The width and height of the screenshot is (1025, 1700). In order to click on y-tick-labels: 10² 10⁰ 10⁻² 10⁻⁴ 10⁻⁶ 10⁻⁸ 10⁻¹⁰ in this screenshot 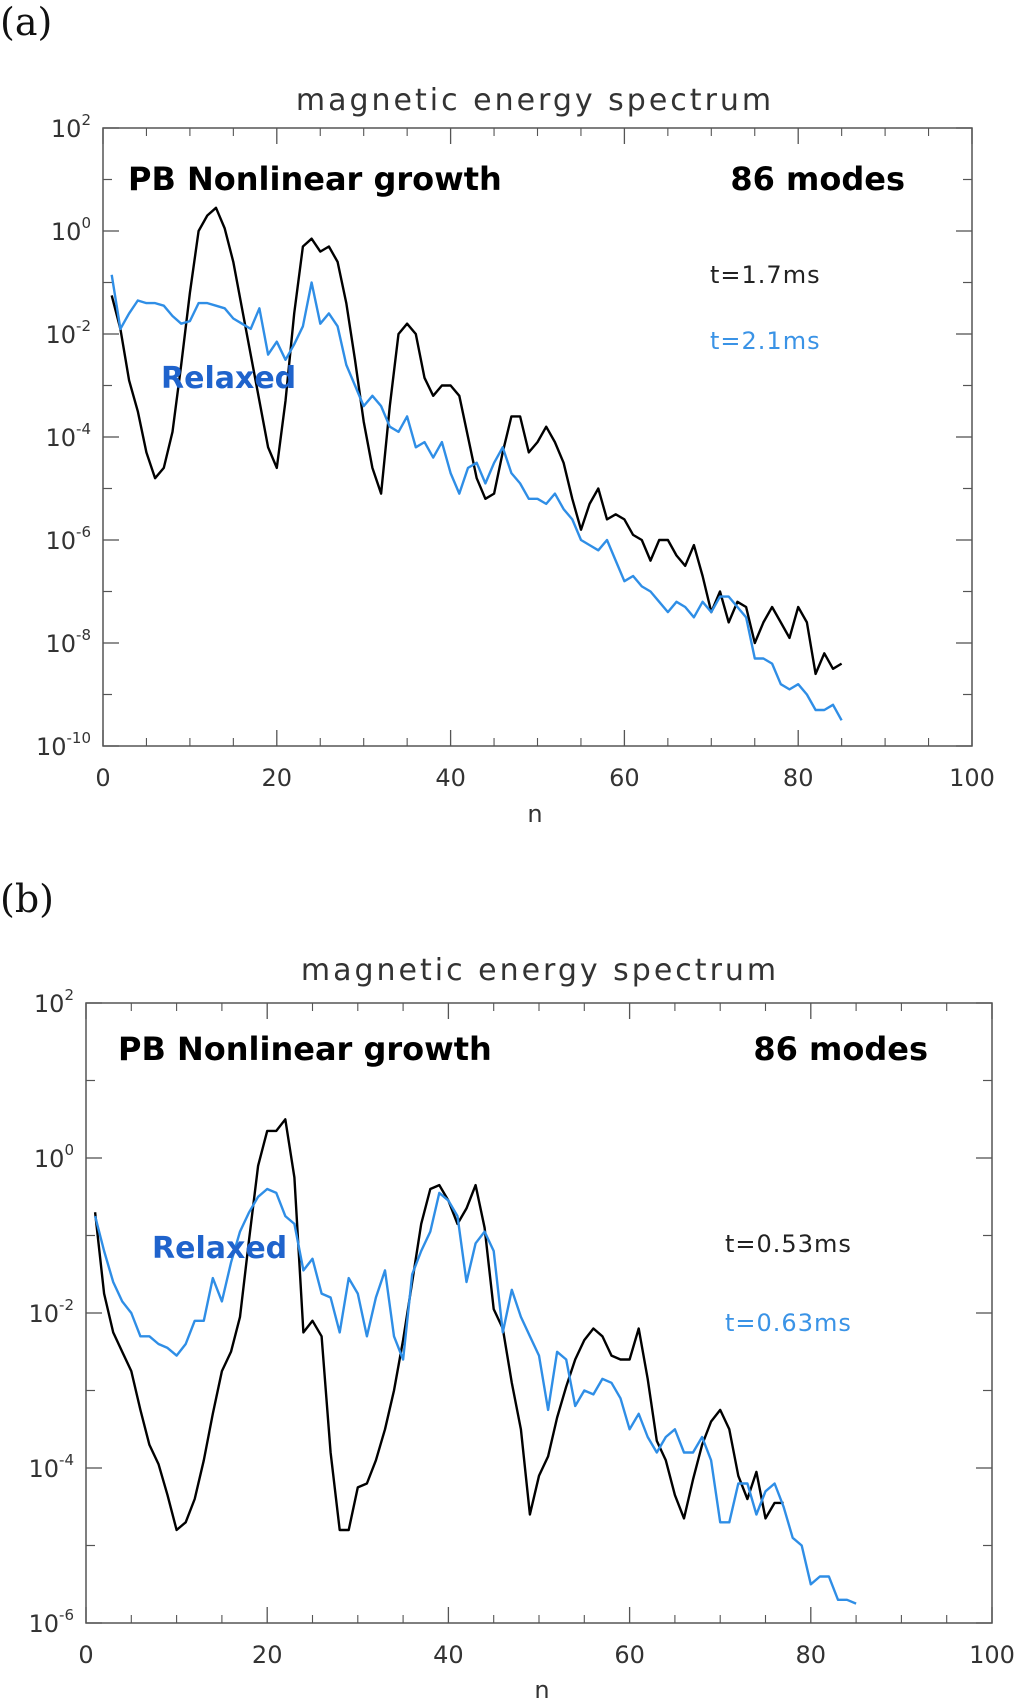, I will do `click(63, 436)`.